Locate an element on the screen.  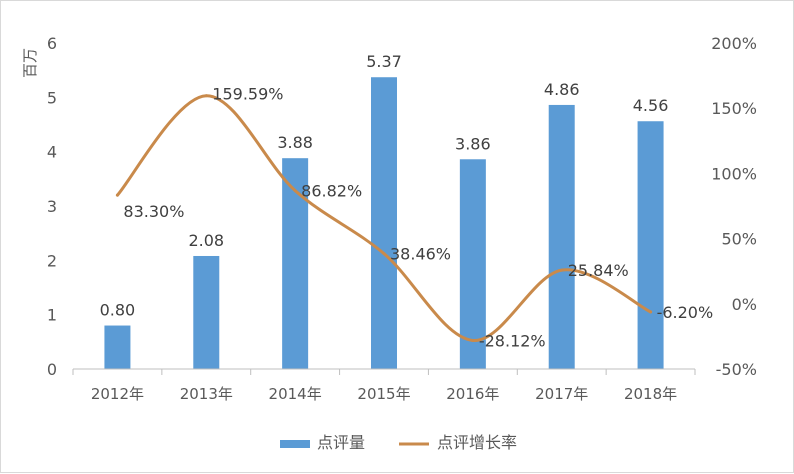
line-data-label: 86.82% is located at coordinates (331, 191).